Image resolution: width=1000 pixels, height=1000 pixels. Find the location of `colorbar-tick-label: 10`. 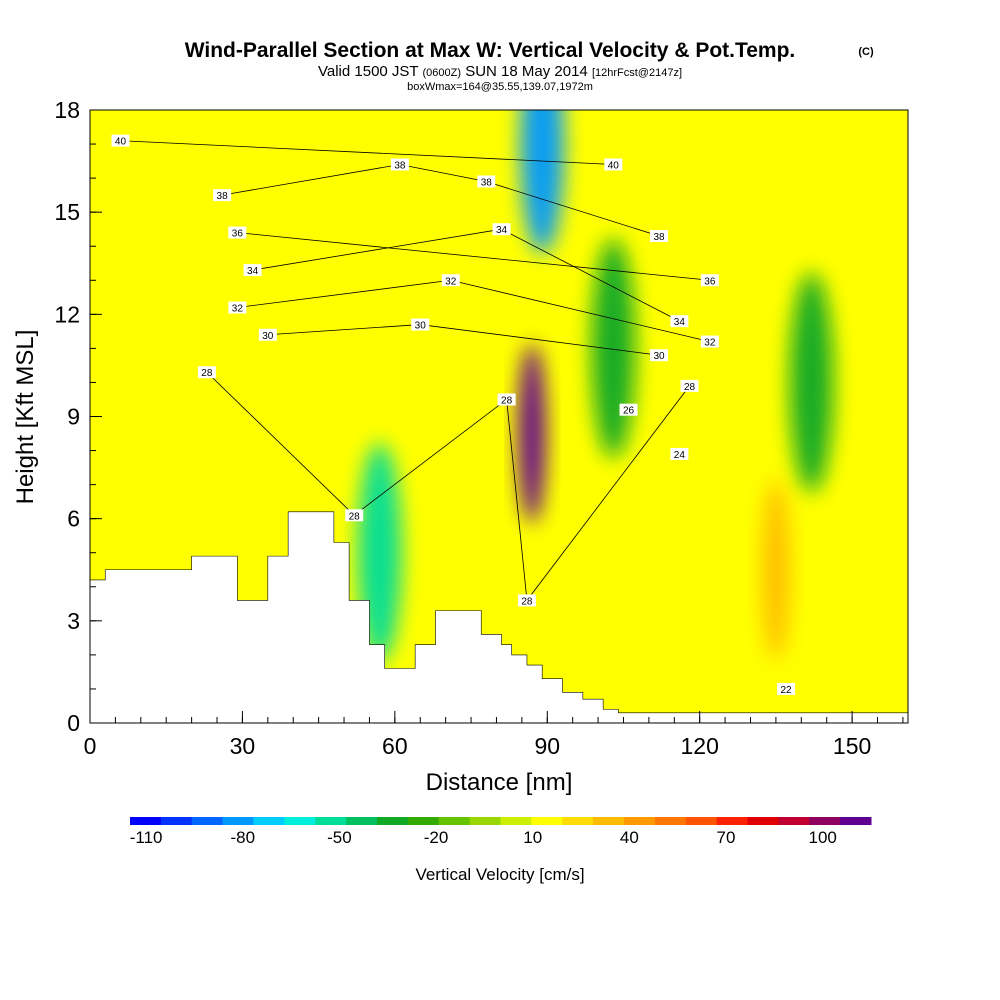

colorbar-tick-label: 10 is located at coordinates (532, 837).